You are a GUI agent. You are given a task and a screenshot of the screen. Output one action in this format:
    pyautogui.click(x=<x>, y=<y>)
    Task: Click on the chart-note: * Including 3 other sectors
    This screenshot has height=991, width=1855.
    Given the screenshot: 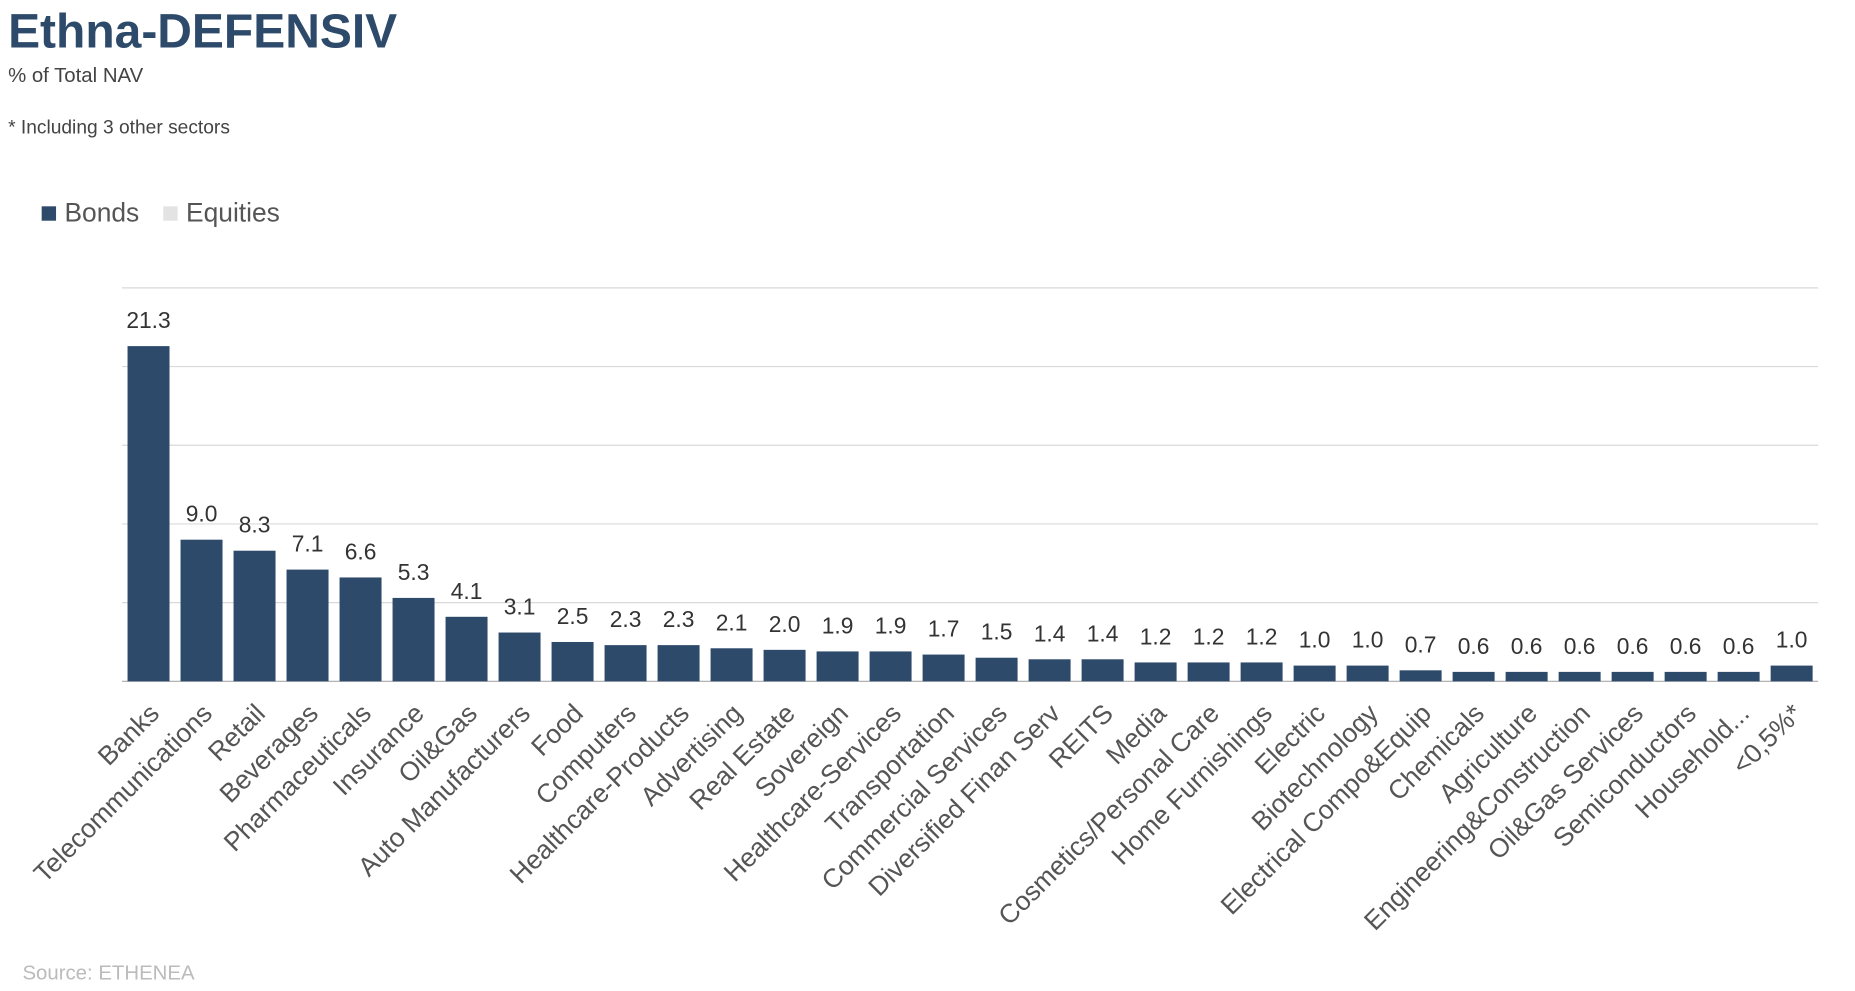 What is the action you would take?
    pyautogui.click(x=119, y=127)
    